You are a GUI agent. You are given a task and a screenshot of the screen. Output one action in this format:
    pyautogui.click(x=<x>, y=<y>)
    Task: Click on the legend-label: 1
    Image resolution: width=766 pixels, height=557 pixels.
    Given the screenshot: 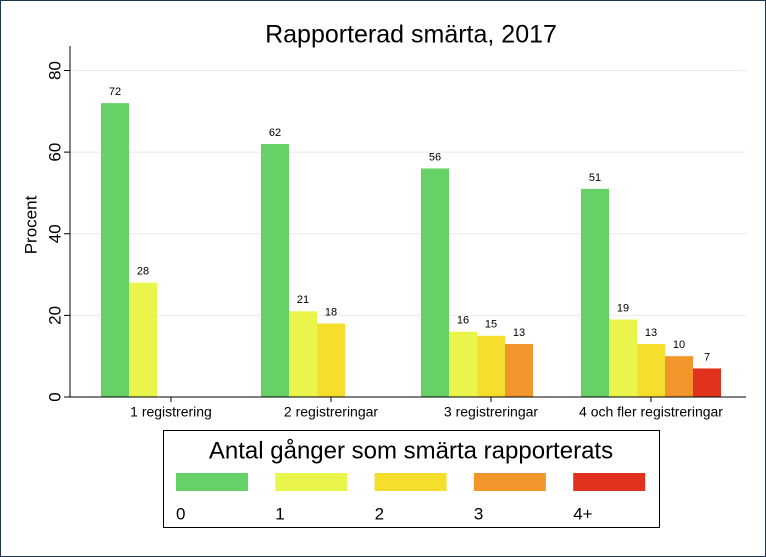 What is the action you would take?
    pyautogui.click(x=279, y=513)
    